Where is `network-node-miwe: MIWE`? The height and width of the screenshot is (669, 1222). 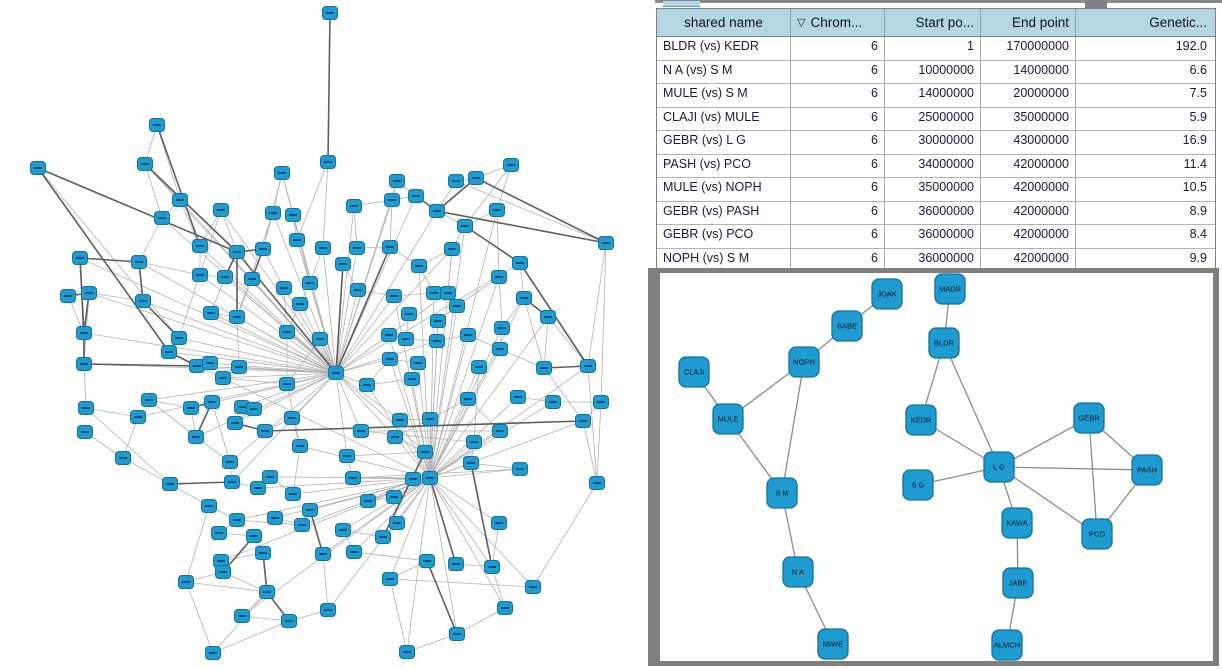 network-node-miwe: MIWE is located at coordinates (833, 644).